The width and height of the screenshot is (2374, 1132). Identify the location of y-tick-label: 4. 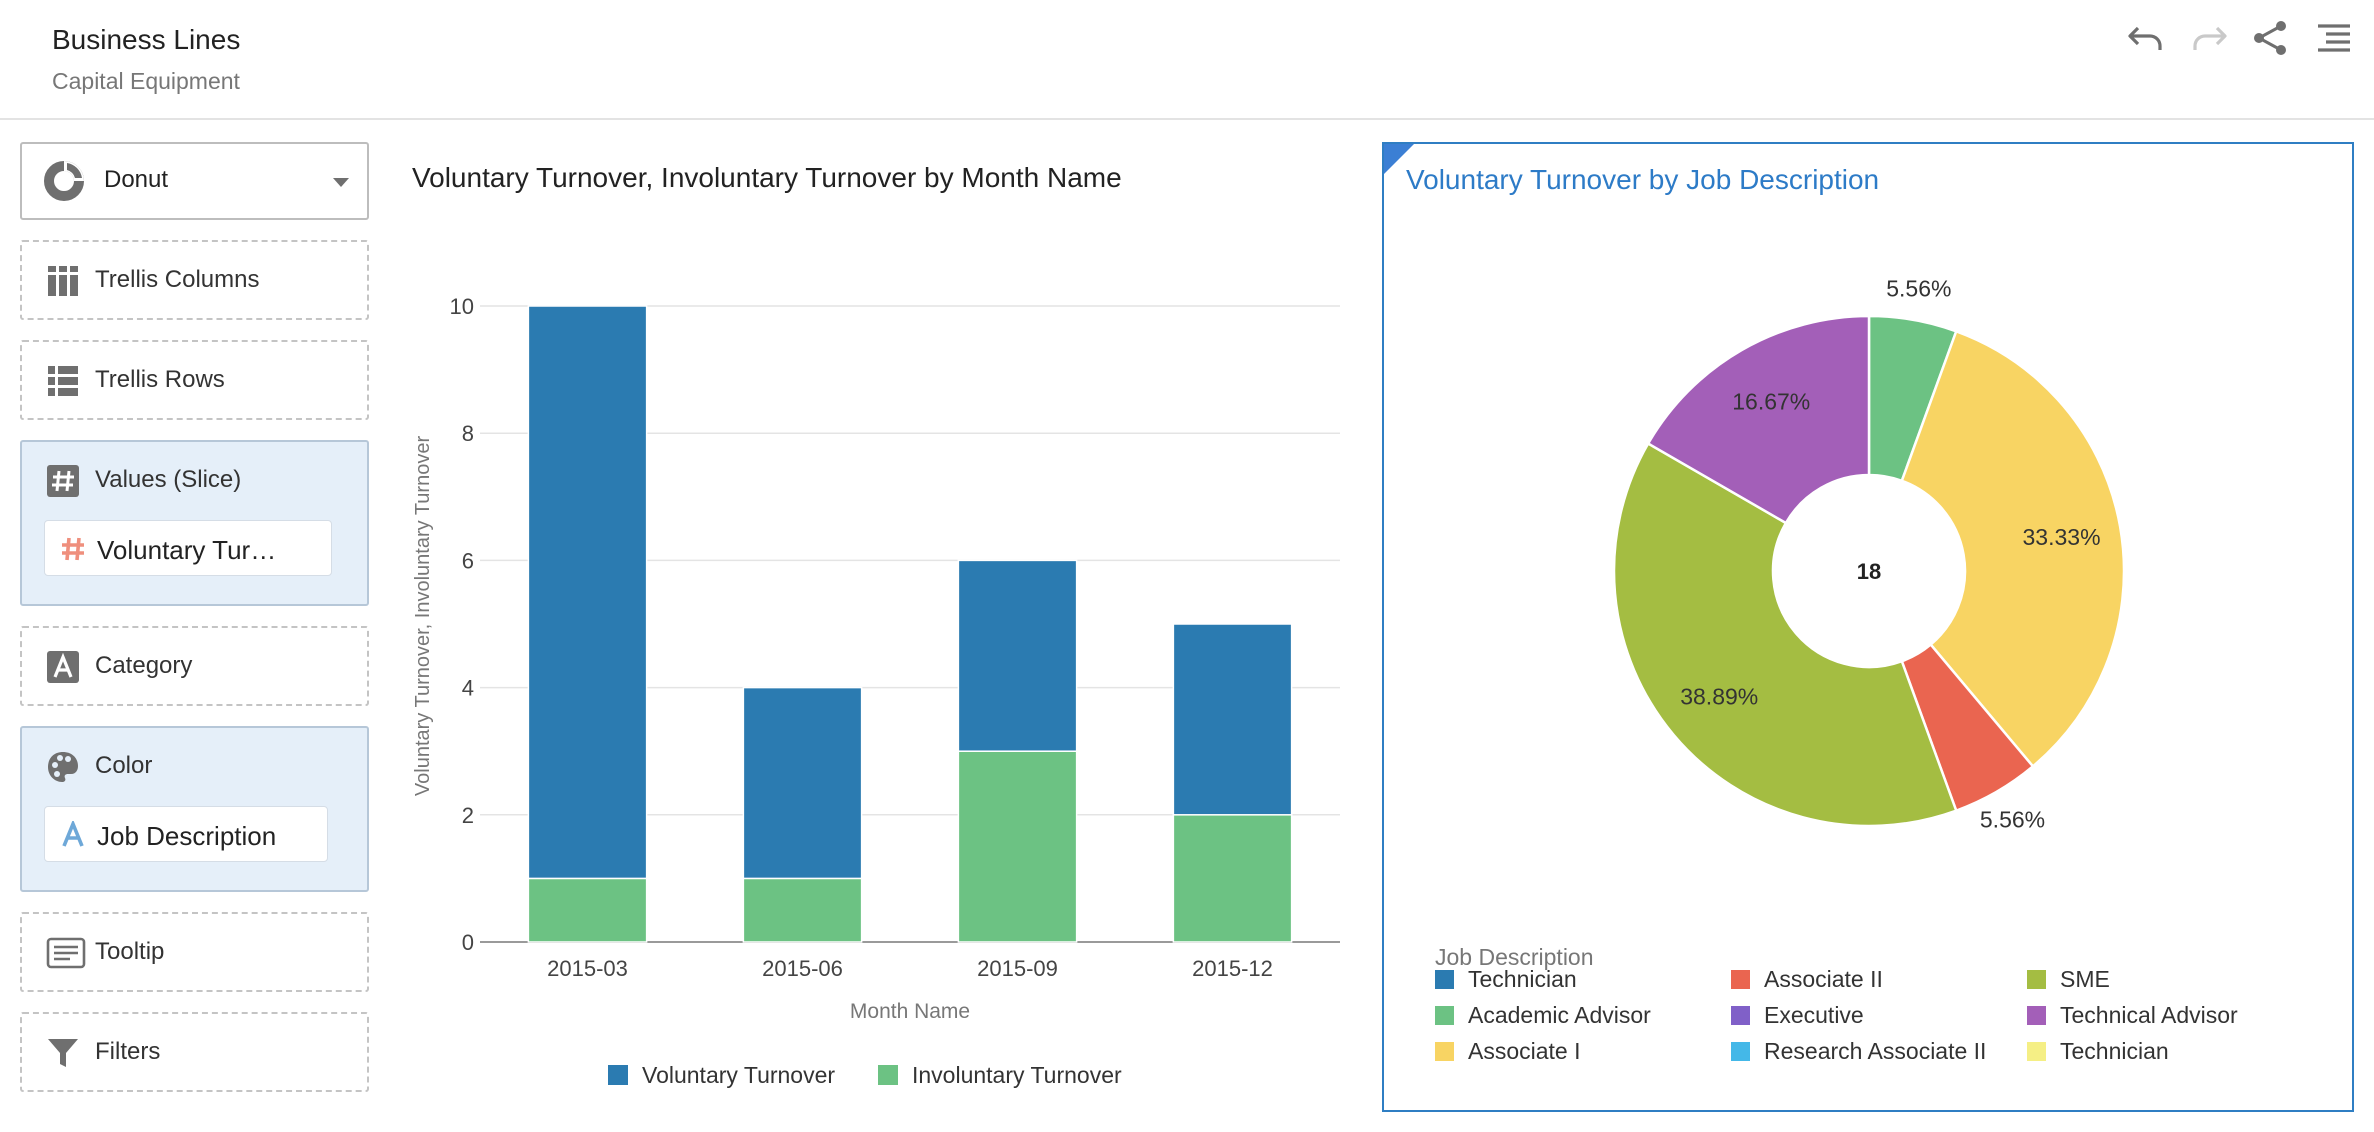
(468, 688).